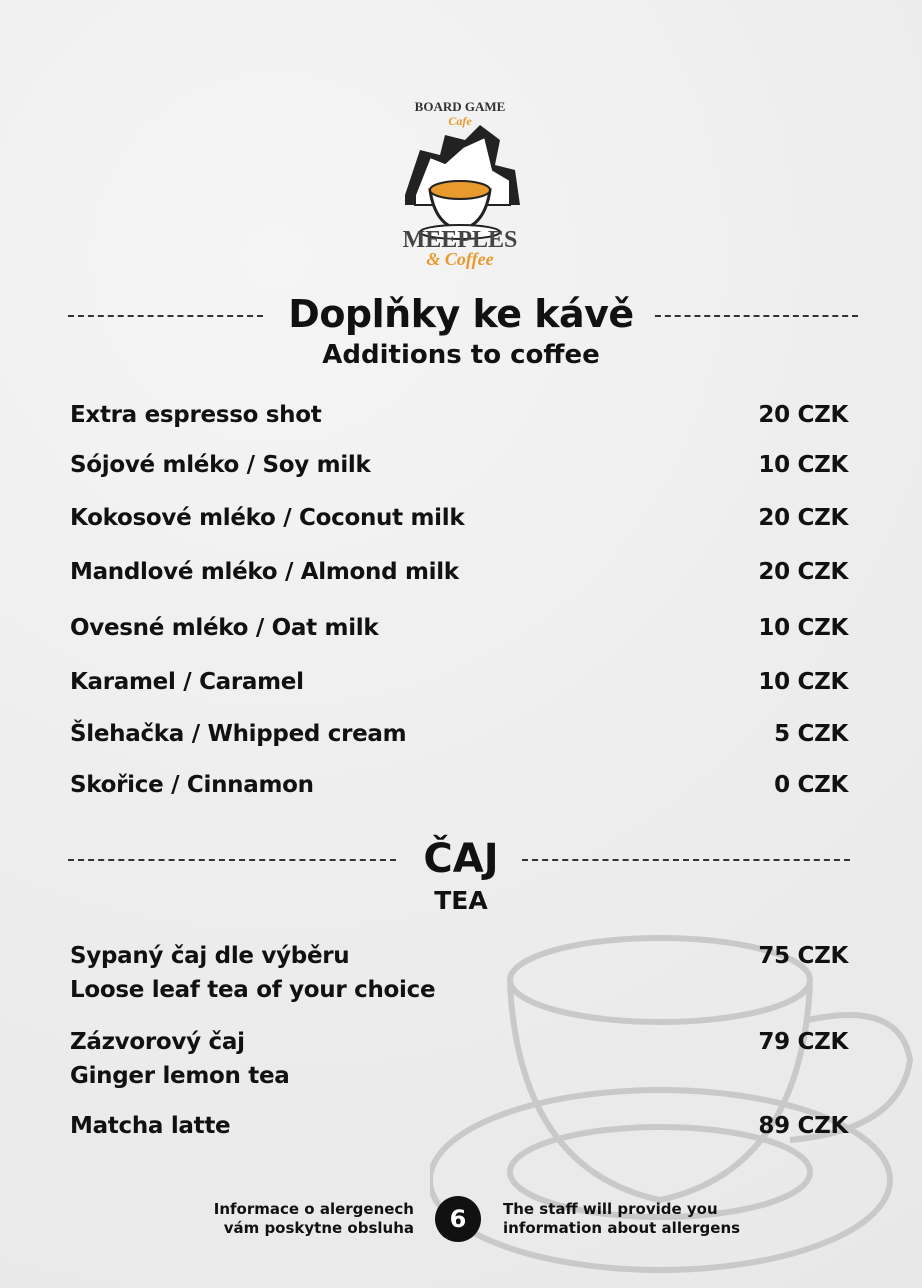  What do you see at coordinates (461, 355) in the screenshot?
I see `section-subtitle-coffee: Additions to coffee` at bounding box center [461, 355].